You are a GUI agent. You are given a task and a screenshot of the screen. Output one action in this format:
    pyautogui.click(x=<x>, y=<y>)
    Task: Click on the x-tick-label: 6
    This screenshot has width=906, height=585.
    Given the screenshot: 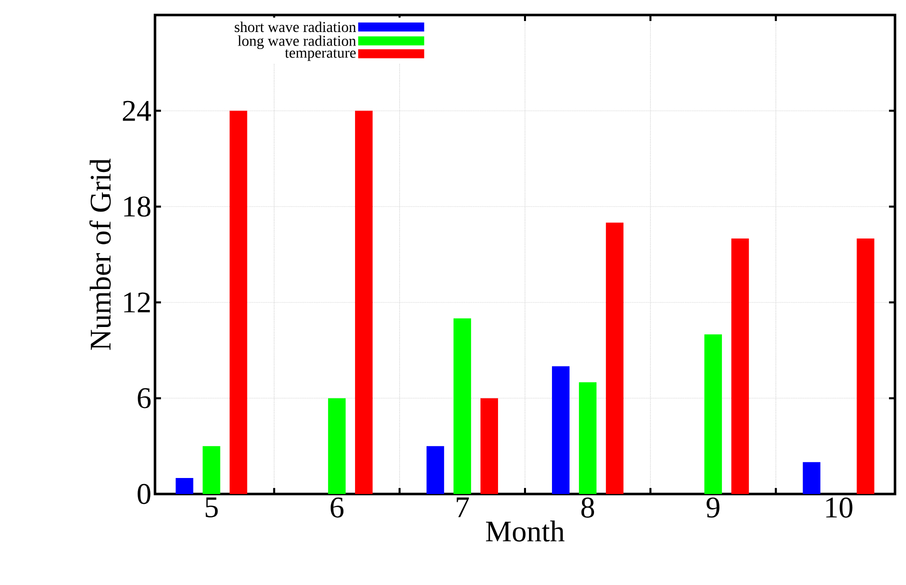 What is the action you would take?
    pyautogui.click(x=337, y=508)
    